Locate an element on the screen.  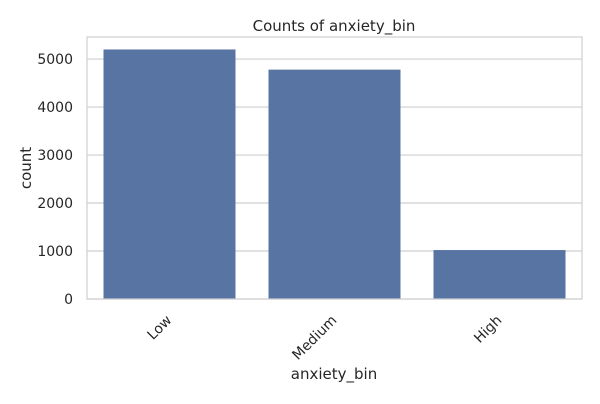
y-tick-label: 0 is located at coordinates (68, 300).